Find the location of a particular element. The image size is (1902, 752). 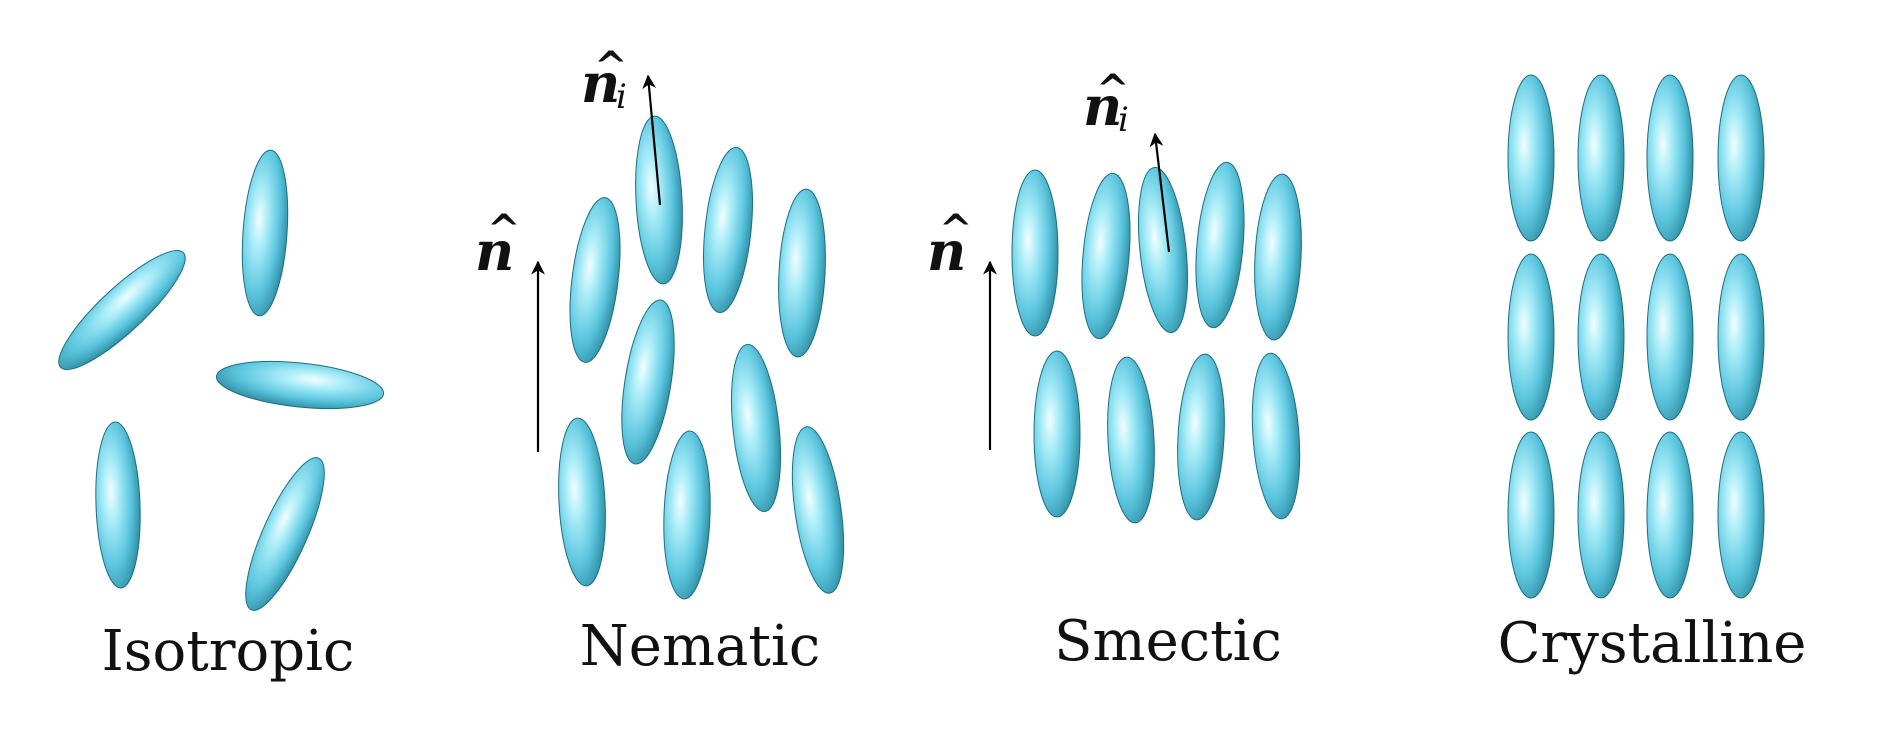

nematic-molecule-axis-arrow is located at coordinates (652, 140).